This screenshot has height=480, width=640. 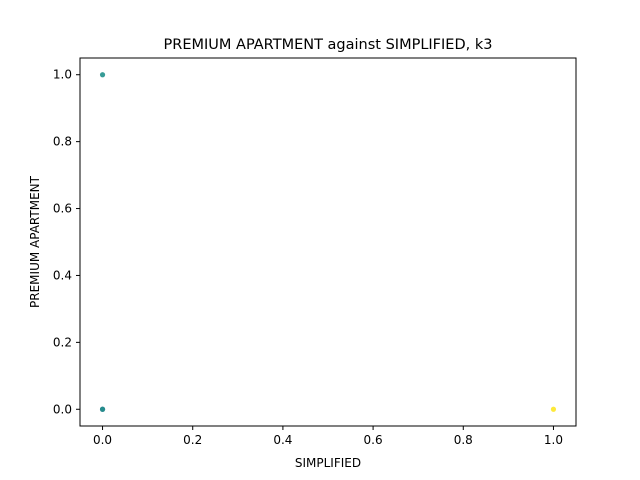 What do you see at coordinates (553, 440) in the screenshot?
I see `x-tick-label: 1.0` at bounding box center [553, 440].